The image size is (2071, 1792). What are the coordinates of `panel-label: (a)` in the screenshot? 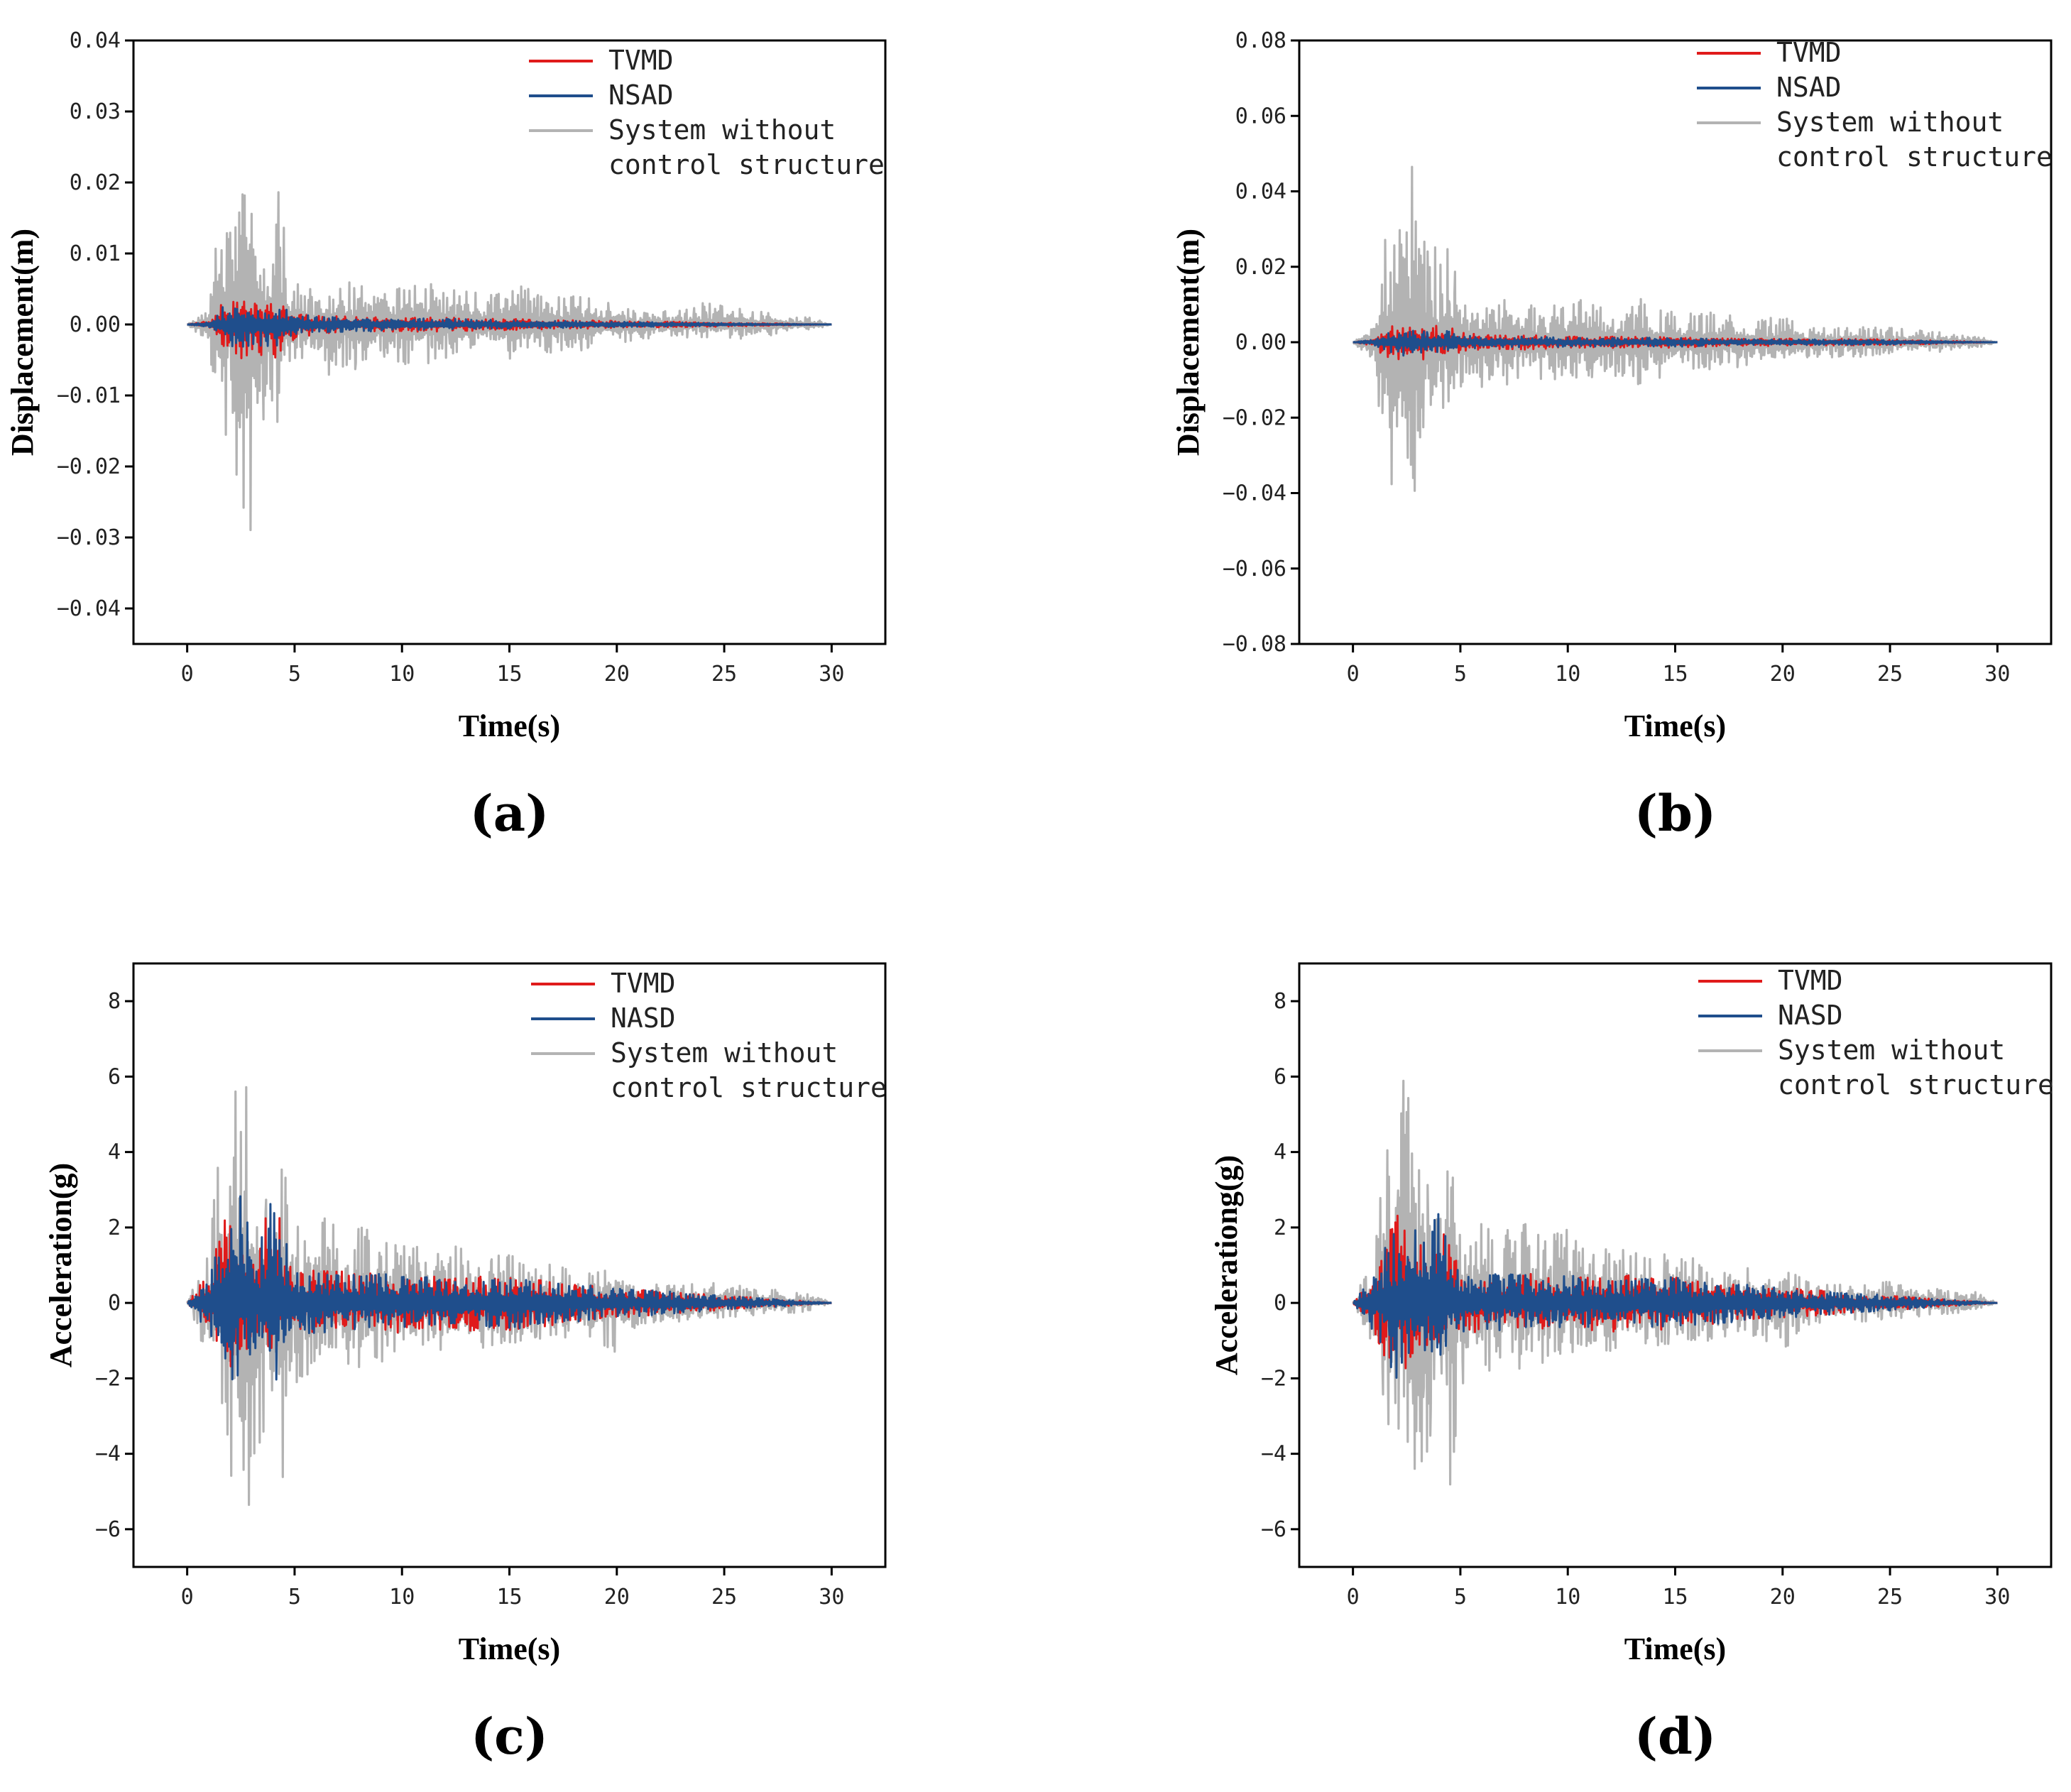 It's located at (510, 813).